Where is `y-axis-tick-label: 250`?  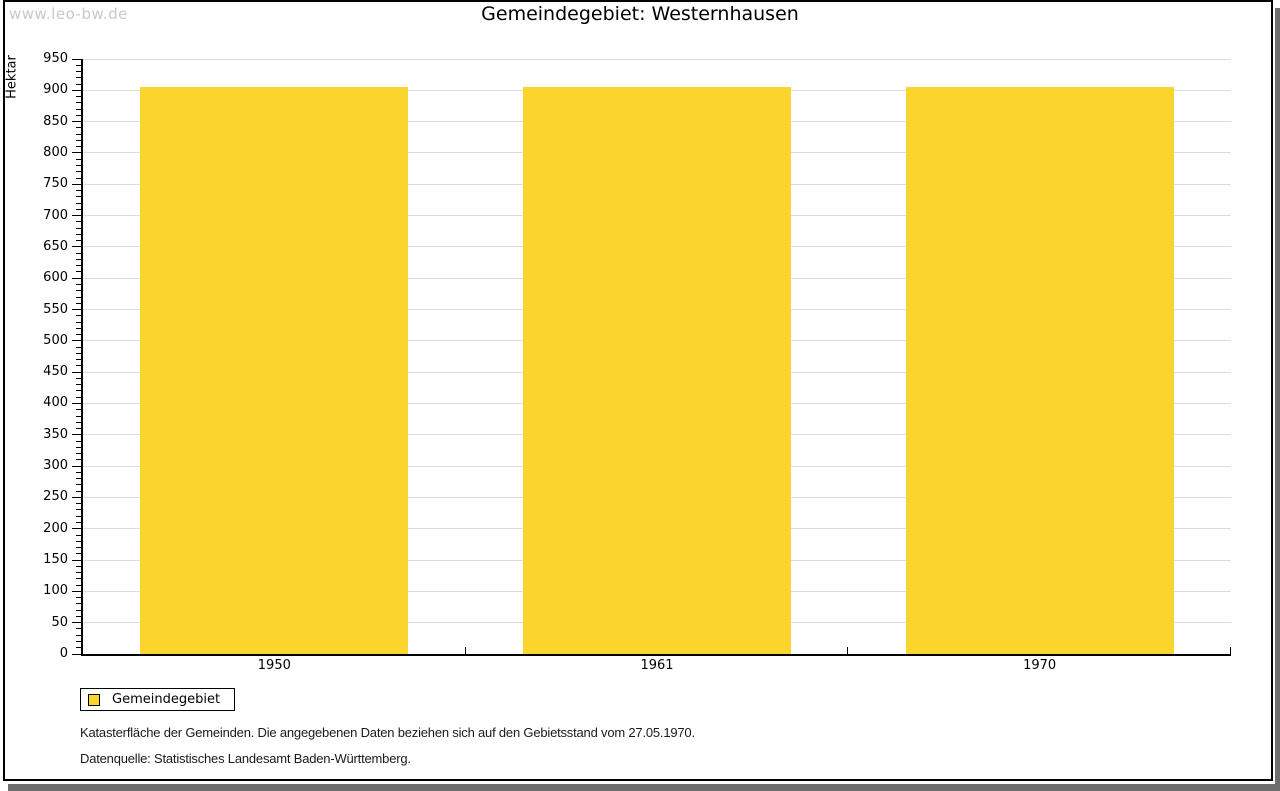 y-axis-tick-label: 250 is located at coordinates (55, 497).